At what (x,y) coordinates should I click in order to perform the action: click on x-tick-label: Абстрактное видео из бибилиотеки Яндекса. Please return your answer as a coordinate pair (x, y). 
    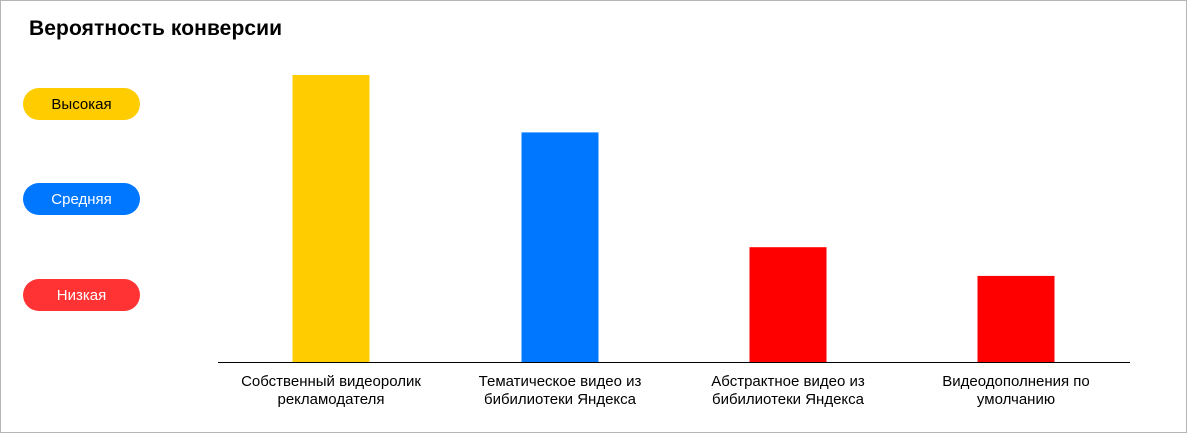
    Looking at the image, I should click on (788, 390).